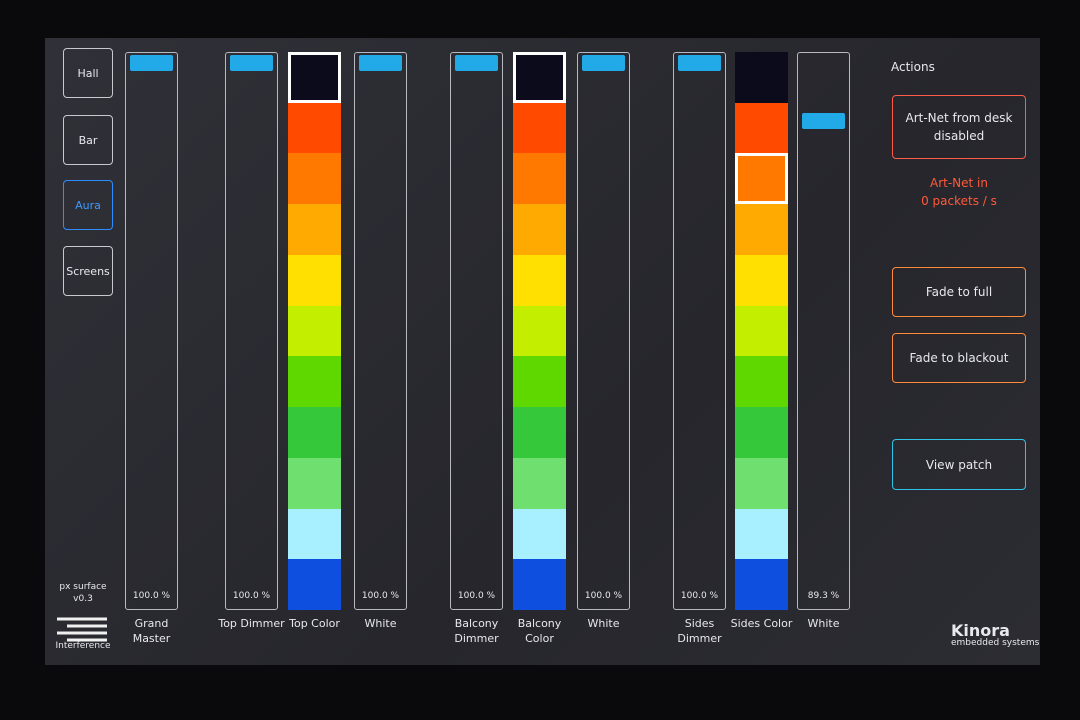 The width and height of the screenshot is (1080, 720). I want to click on fader: 89.3 %, so click(823, 331).